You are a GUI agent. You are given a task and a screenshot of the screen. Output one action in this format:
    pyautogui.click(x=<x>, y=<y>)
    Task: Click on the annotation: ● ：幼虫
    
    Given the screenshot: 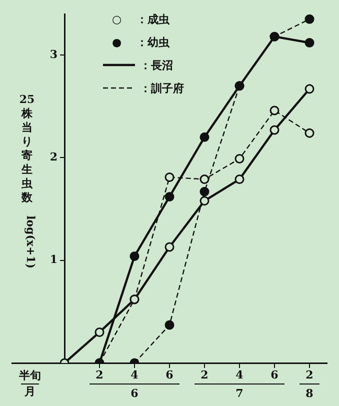 What is the action you would take?
    pyautogui.click(x=141, y=42)
    